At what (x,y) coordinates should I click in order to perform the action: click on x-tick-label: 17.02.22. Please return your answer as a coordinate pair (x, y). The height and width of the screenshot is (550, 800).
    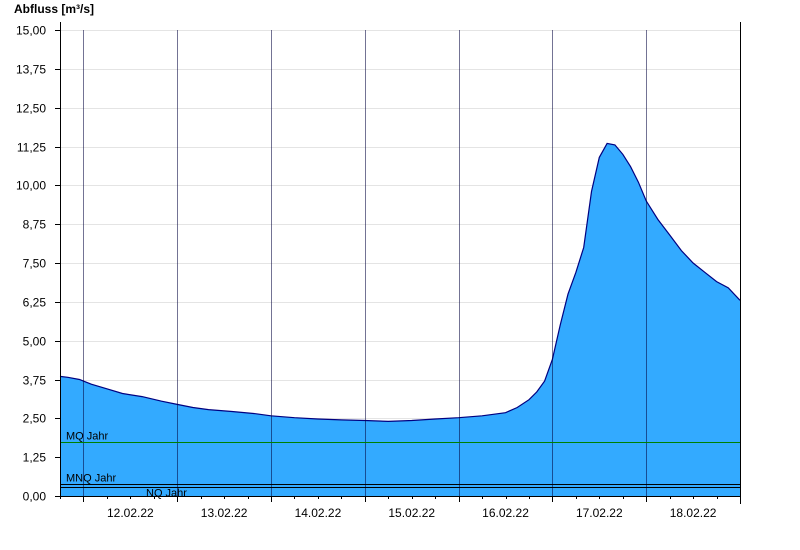
    Looking at the image, I should click on (599, 513).